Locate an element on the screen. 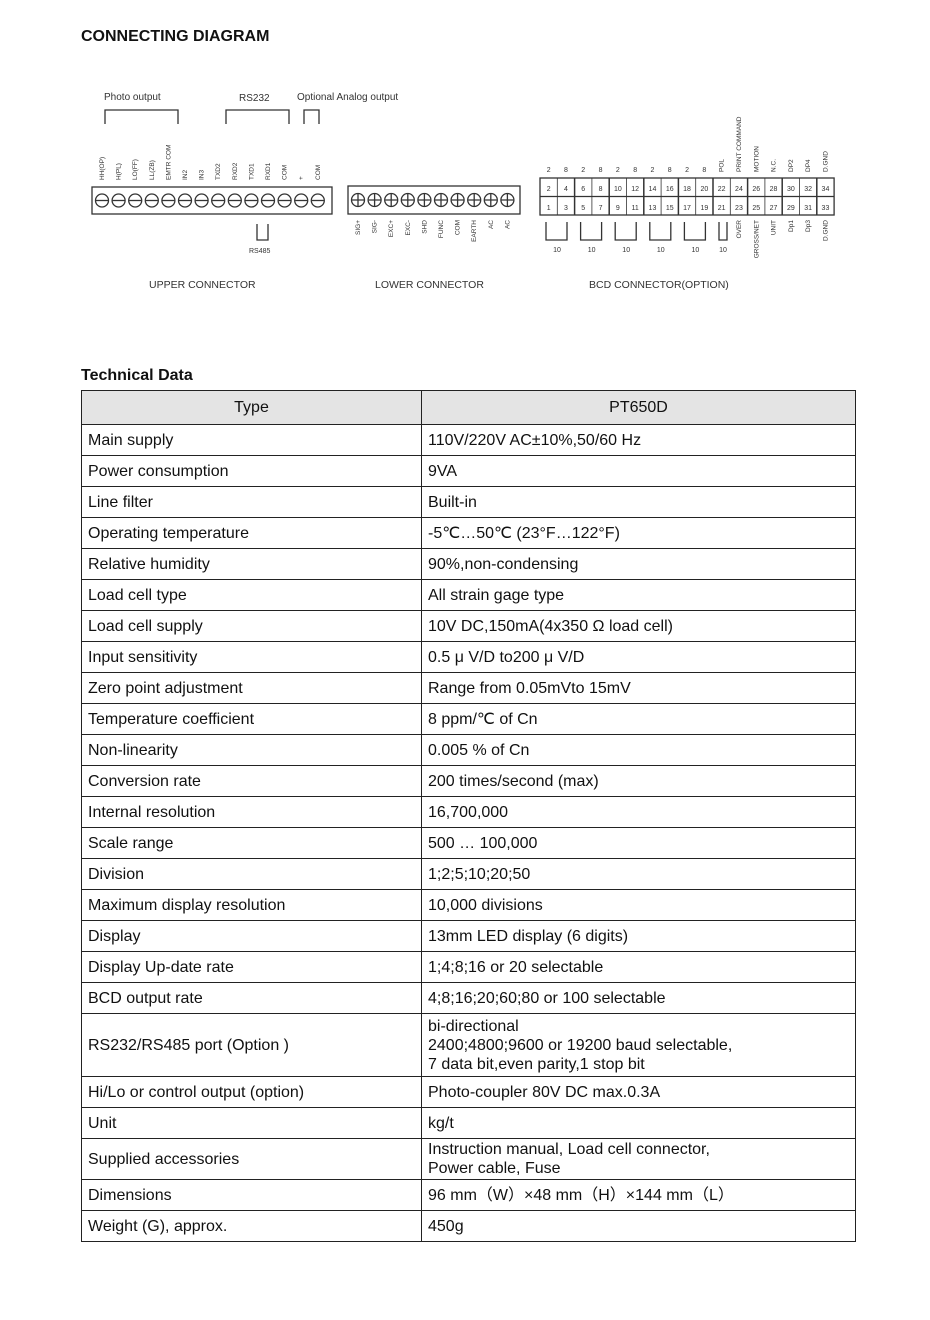 The height and width of the screenshot is (1320, 930). table-row: Power consumption 9VA is located at coordinates (468, 471).